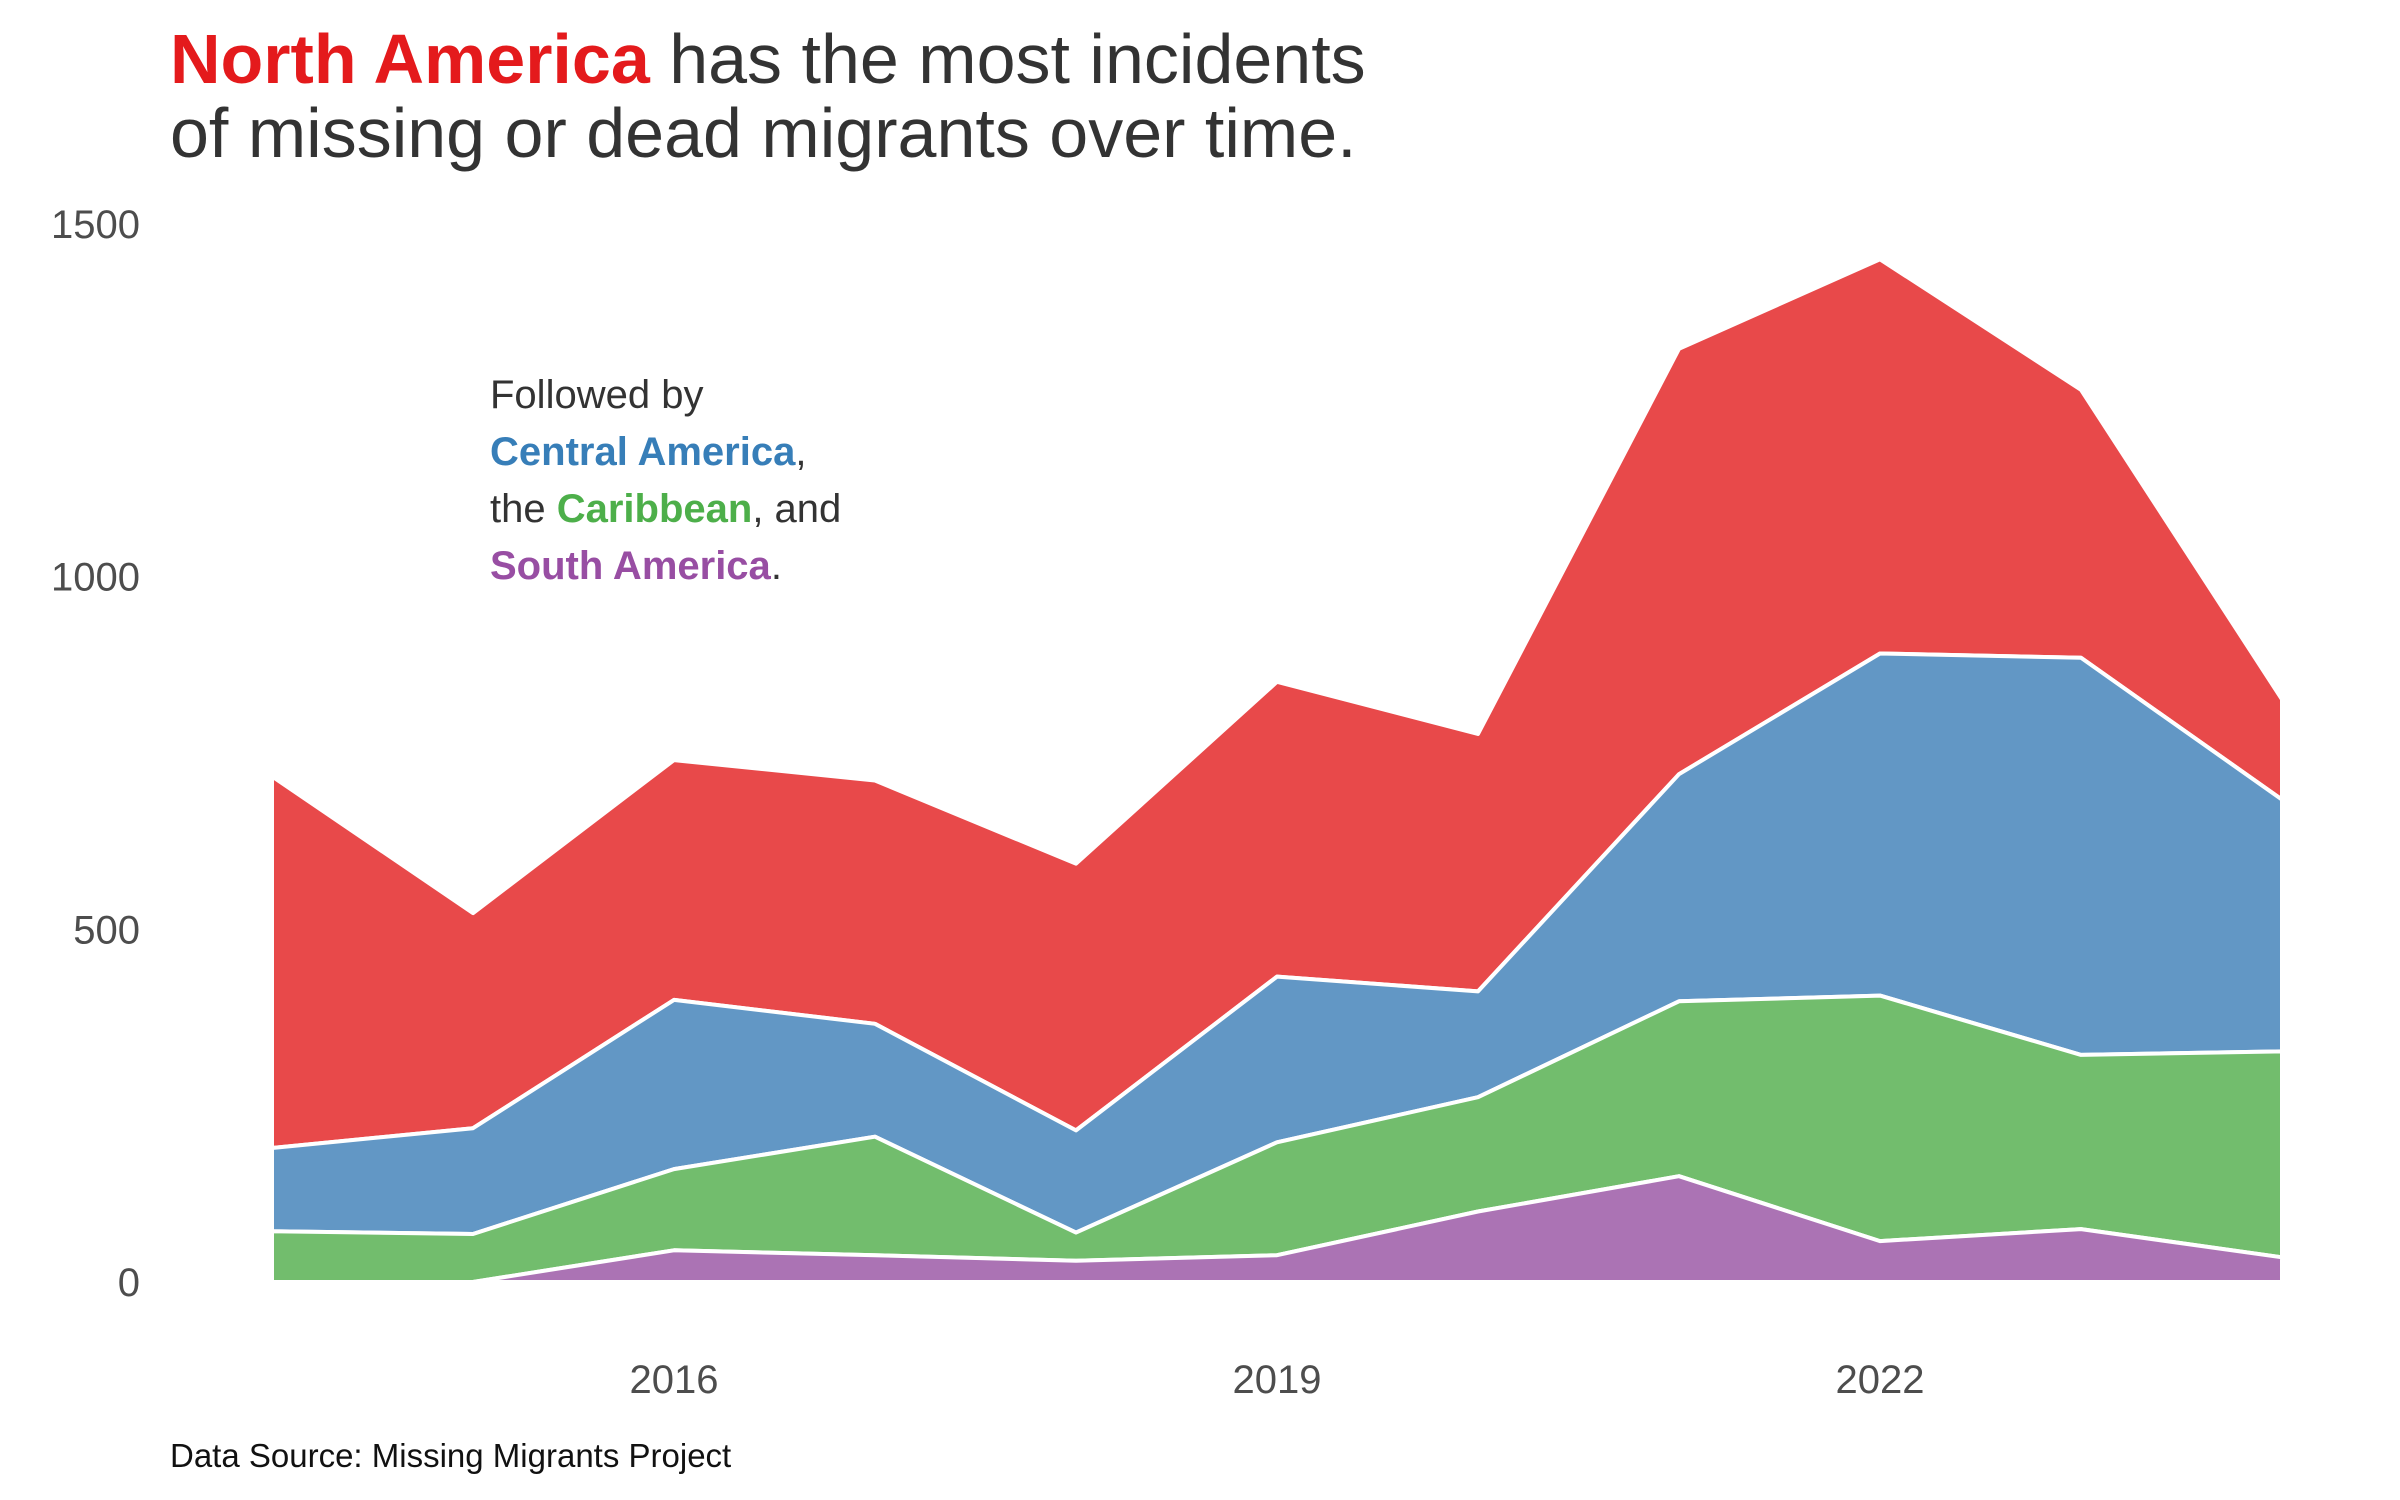 The image size is (2400, 1500). What do you see at coordinates (129, 1283) in the screenshot?
I see `y-tick-label: 0` at bounding box center [129, 1283].